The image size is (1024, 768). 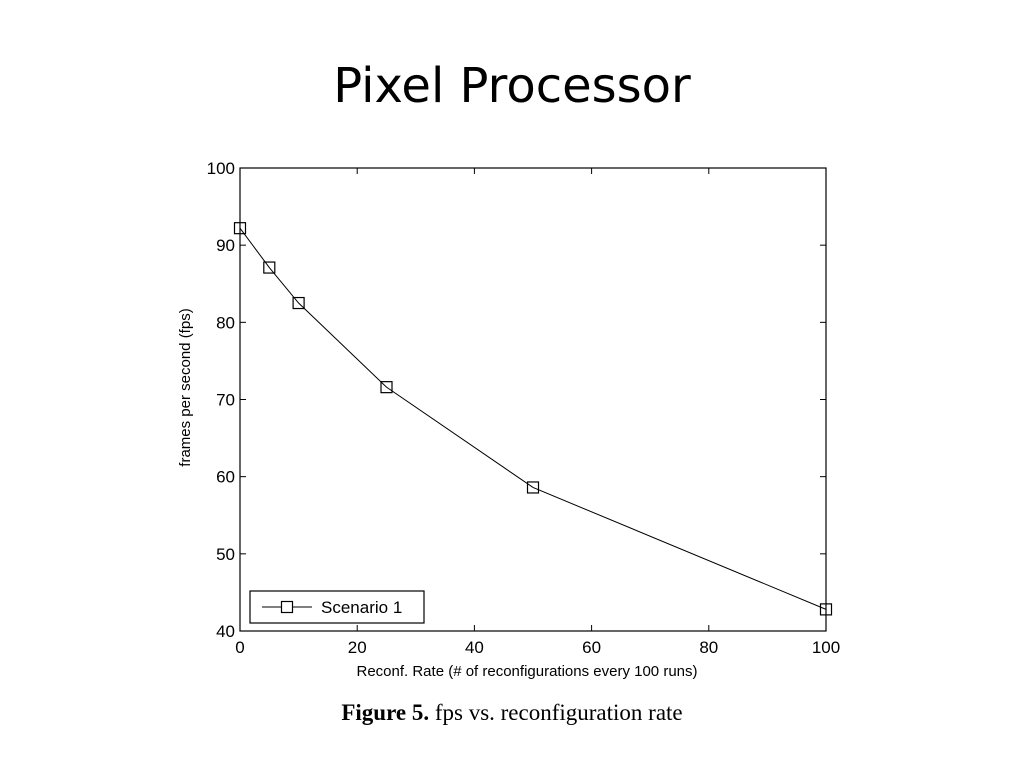 What do you see at coordinates (474, 647) in the screenshot?
I see `x-tick-label: 40` at bounding box center [474, 647].